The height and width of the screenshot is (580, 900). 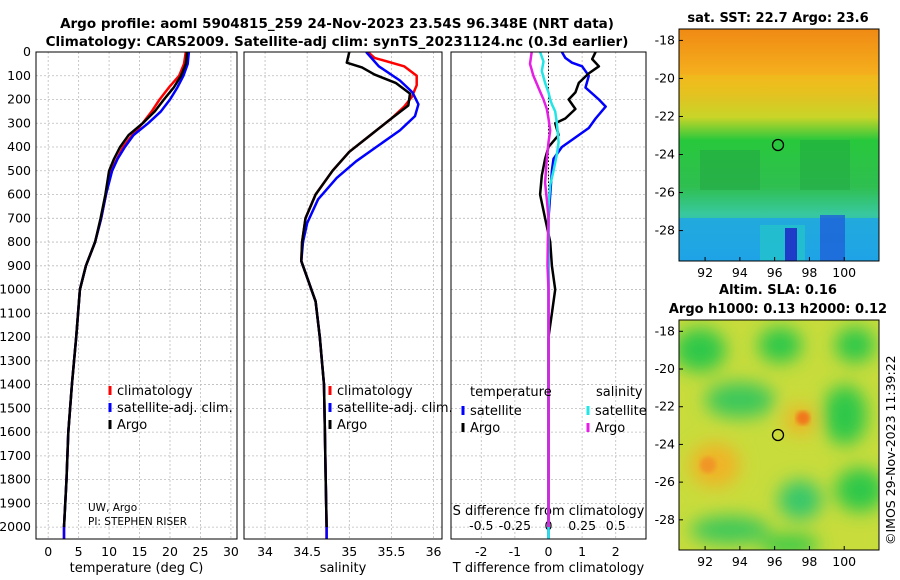 I want to click on map-x-tick-label: 96, so click(x=775, y=561).